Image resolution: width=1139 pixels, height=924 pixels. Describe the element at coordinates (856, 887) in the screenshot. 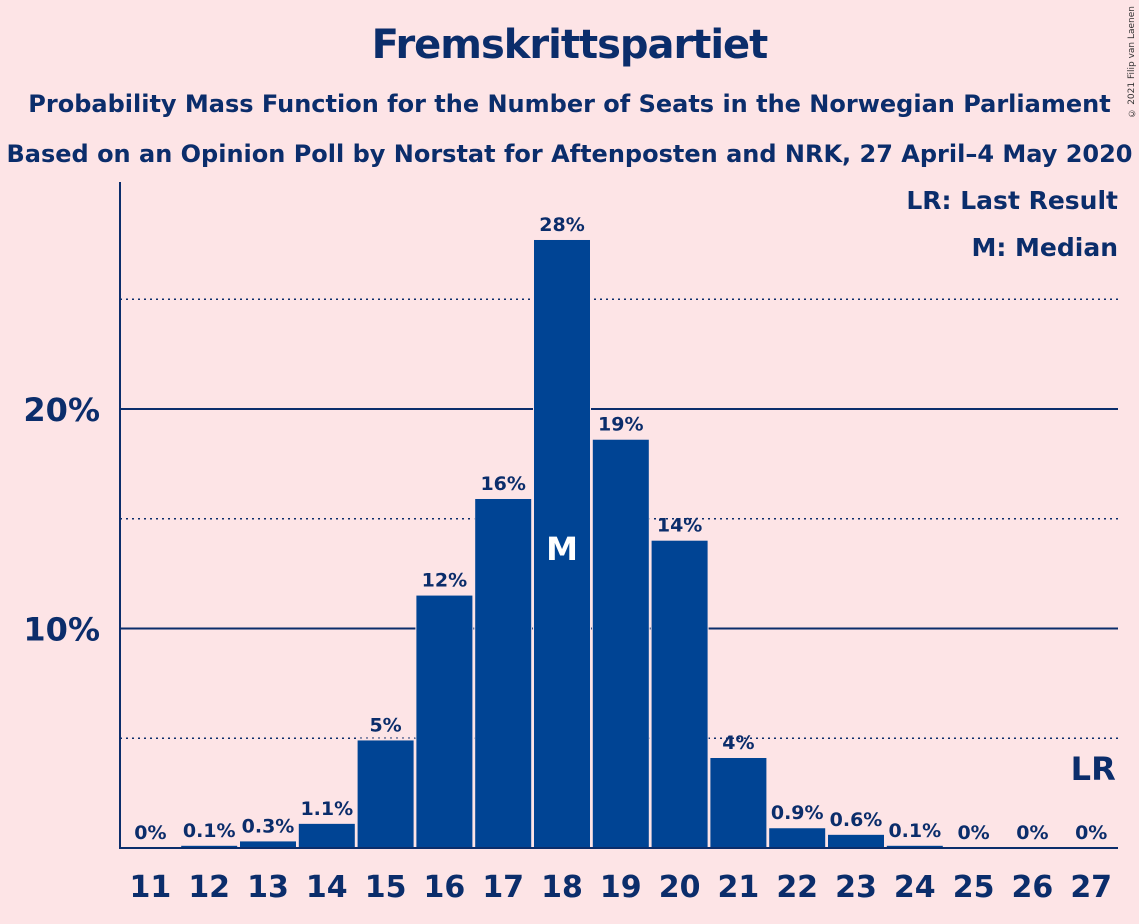

I see `x-tick-label: 23` at that location.